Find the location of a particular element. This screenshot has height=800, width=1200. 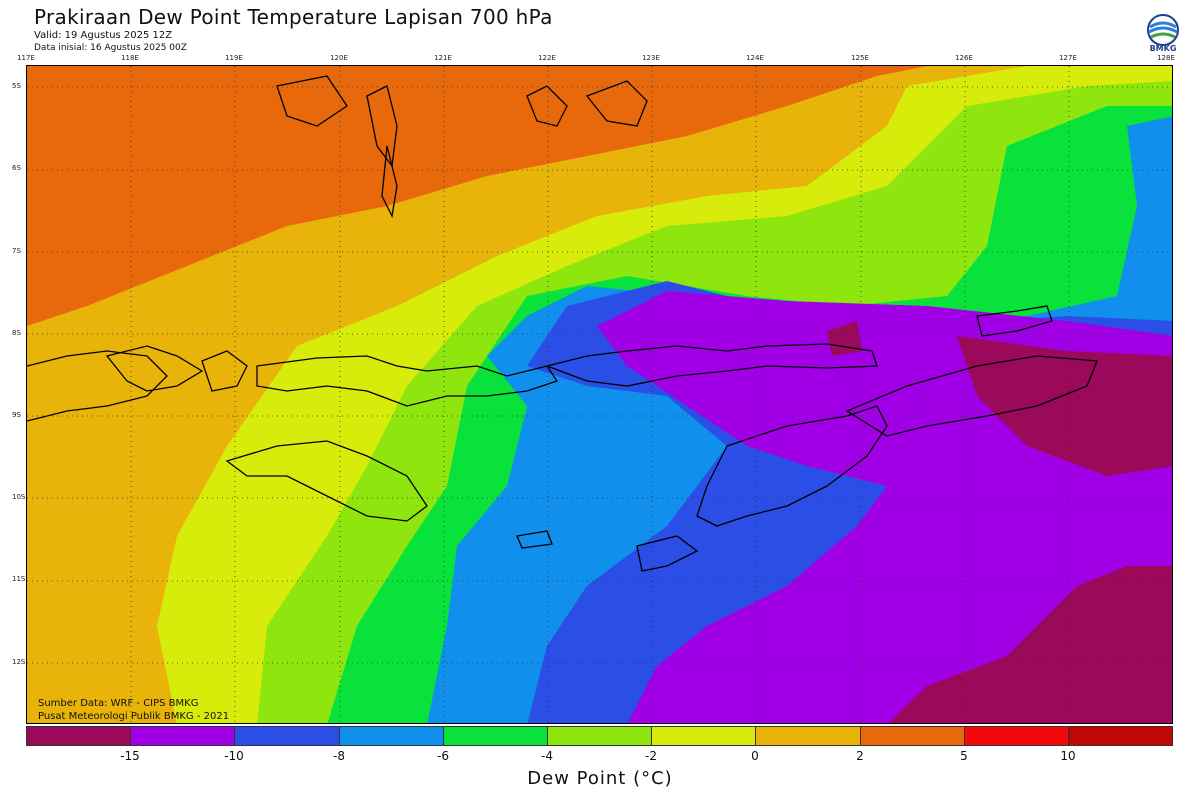

lat-label: 6S is located at coordinates (16, 168).